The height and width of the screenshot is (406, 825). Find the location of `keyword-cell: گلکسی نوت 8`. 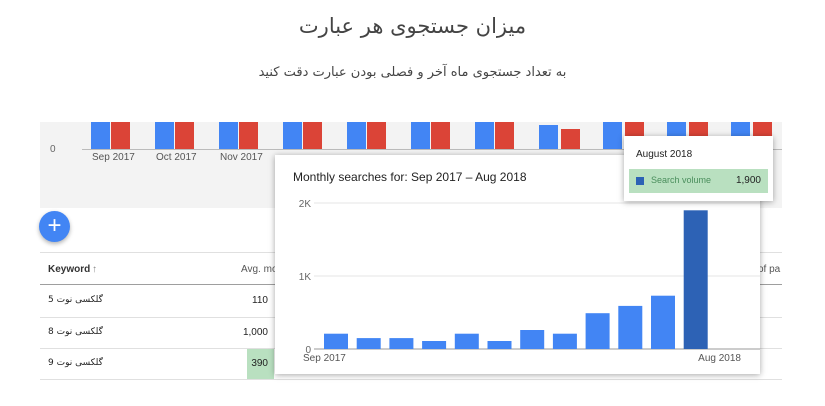

keyword-cell: گلکسی نوت 8 is located at coordinates (75, 332).